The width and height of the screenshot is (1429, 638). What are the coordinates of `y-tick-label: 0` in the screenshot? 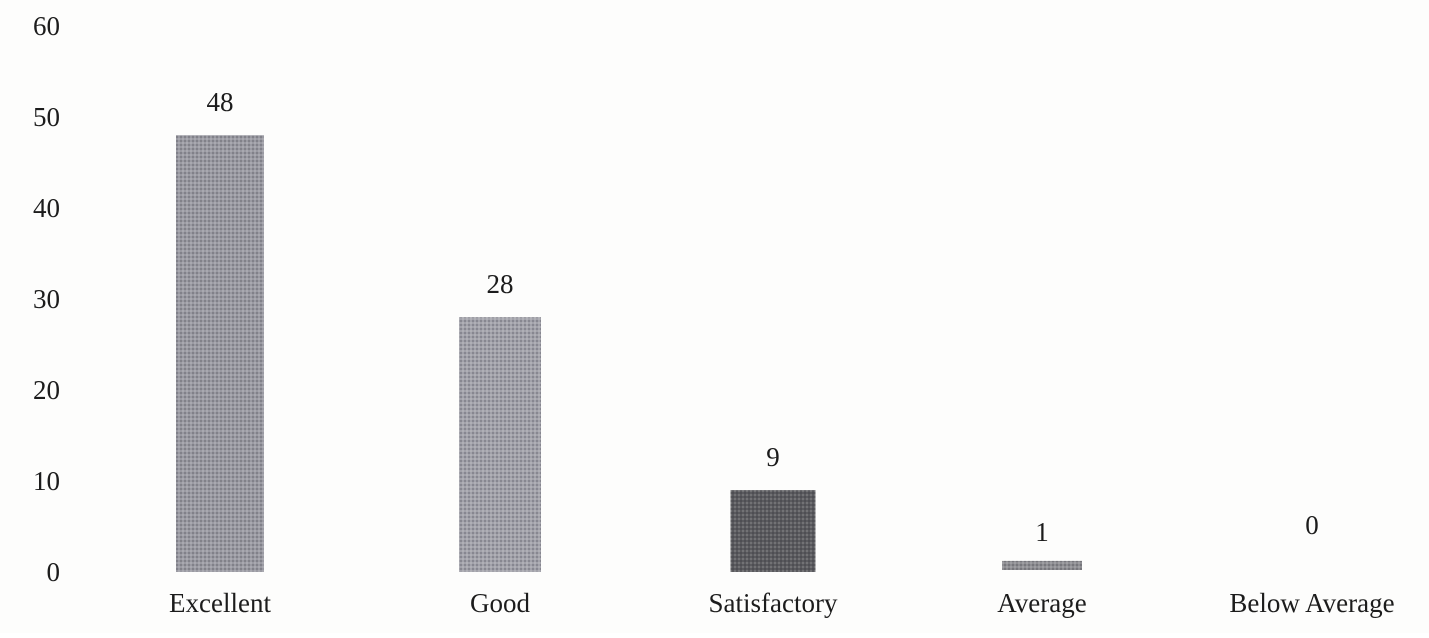 It's located at (54, 572).